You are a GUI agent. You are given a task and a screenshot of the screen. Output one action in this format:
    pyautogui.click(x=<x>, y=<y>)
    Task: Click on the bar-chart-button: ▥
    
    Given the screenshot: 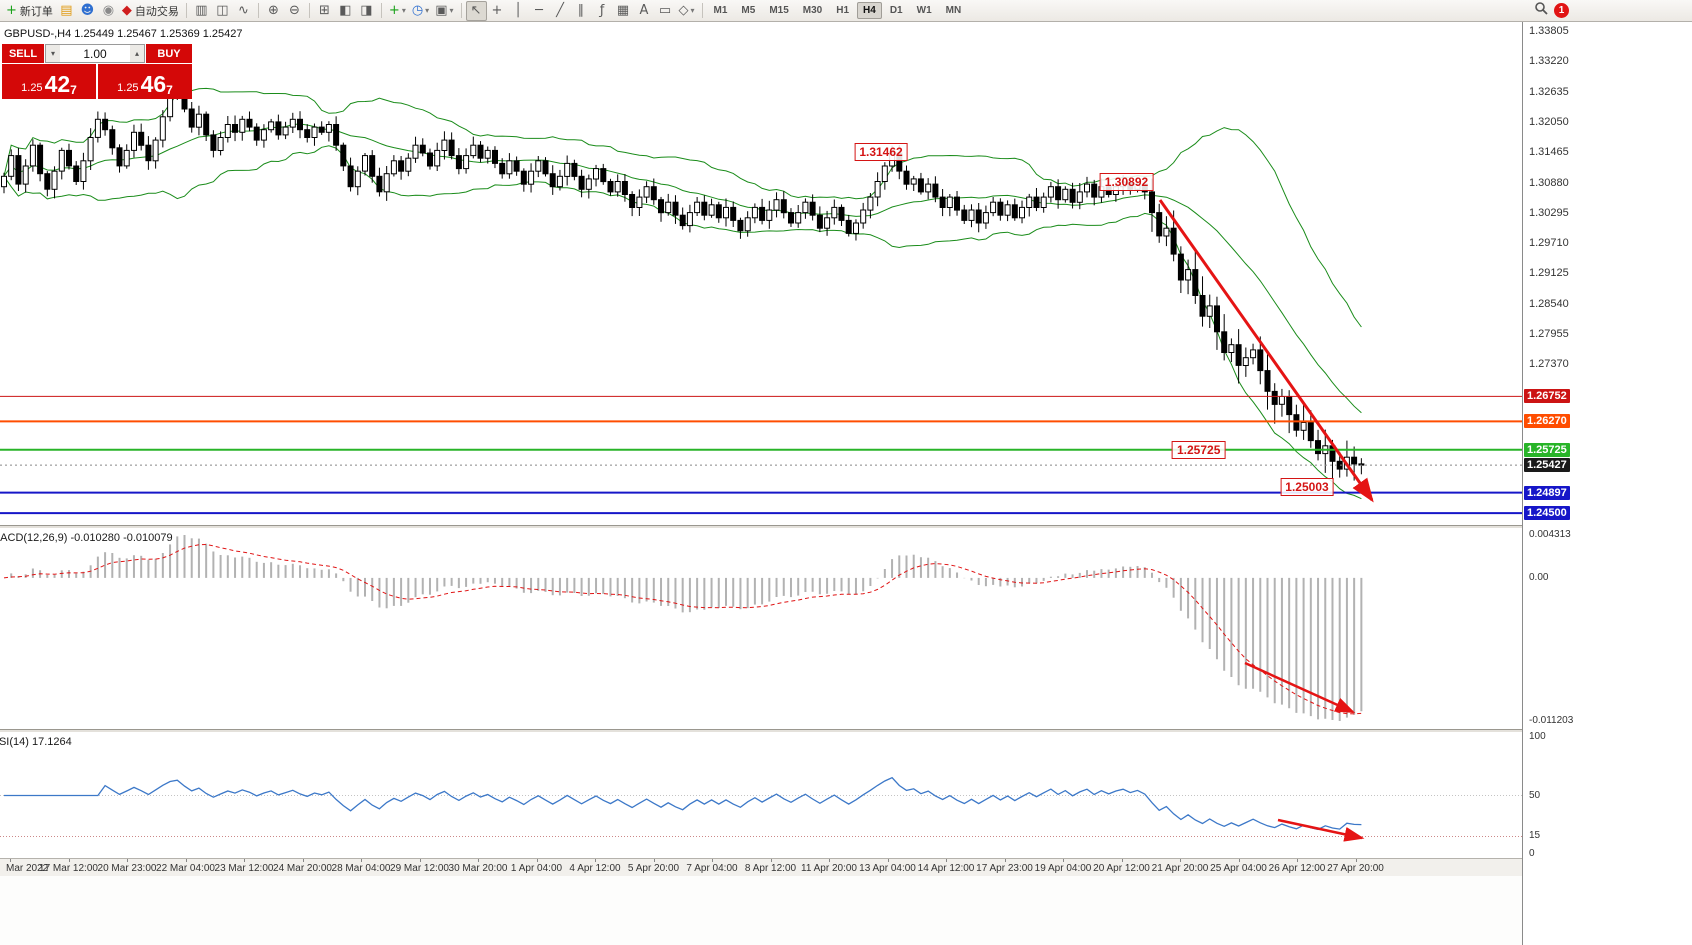 What is the action you would take?
    pyautogui.click(x=201, y=11)
    